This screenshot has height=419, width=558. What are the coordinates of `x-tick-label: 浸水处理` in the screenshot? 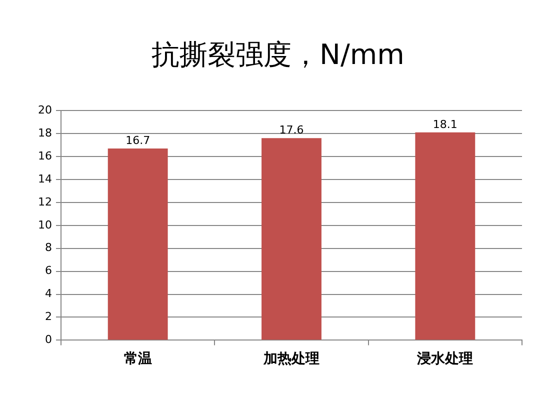 It's located at (445, 359).